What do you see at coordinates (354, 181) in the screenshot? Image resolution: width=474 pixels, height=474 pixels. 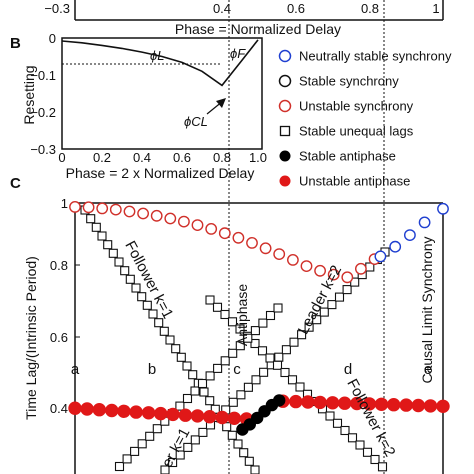 I see `legend-label: Unstable antiphase` at bounding box center [354, 181].